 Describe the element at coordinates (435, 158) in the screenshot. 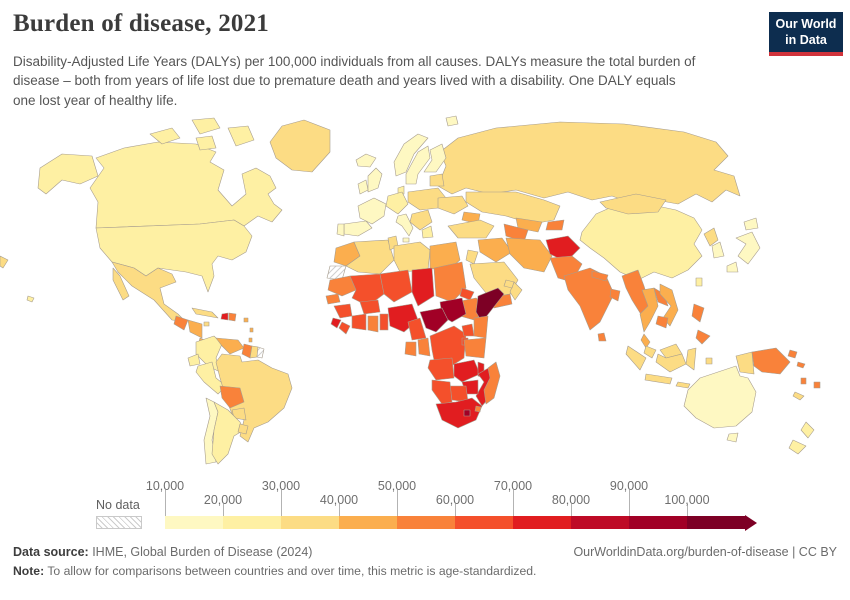

I see `country-finland` at that location.